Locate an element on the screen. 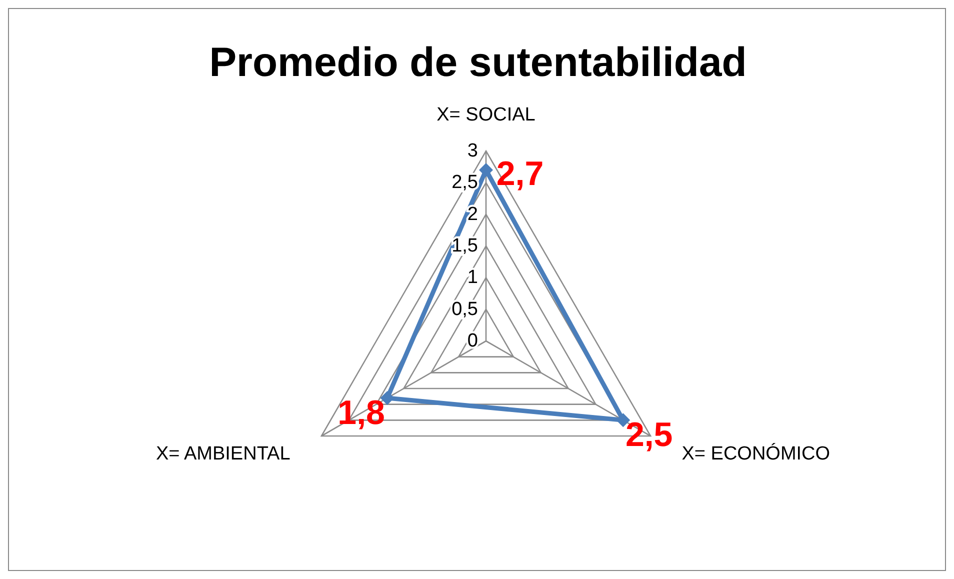 The width and height of the screenshot is (954, 579). y-tick-label: 1 is located at coordinates (472, 277).